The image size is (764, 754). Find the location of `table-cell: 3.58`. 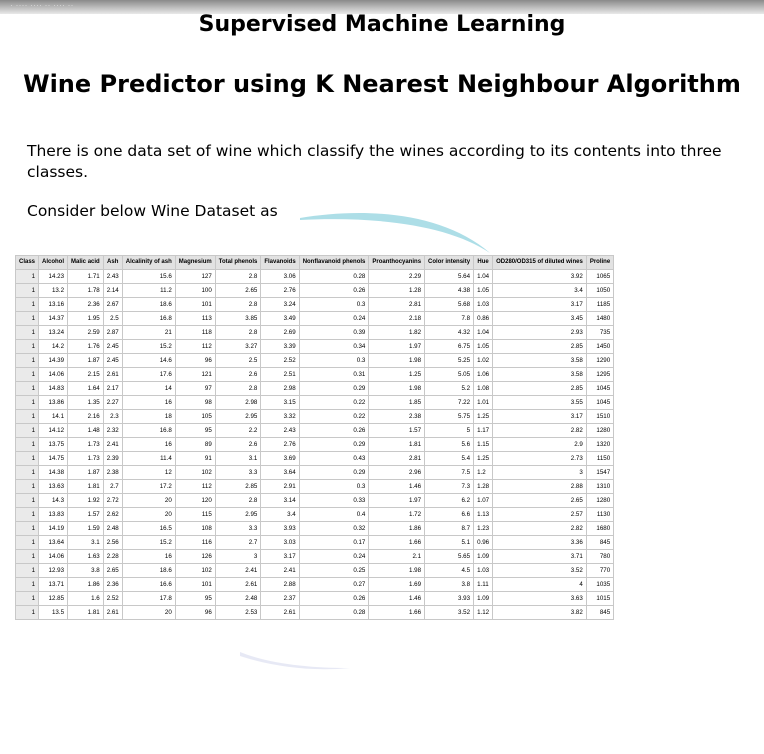

table-cell: 3.58 is located at coordinates (539, 374).